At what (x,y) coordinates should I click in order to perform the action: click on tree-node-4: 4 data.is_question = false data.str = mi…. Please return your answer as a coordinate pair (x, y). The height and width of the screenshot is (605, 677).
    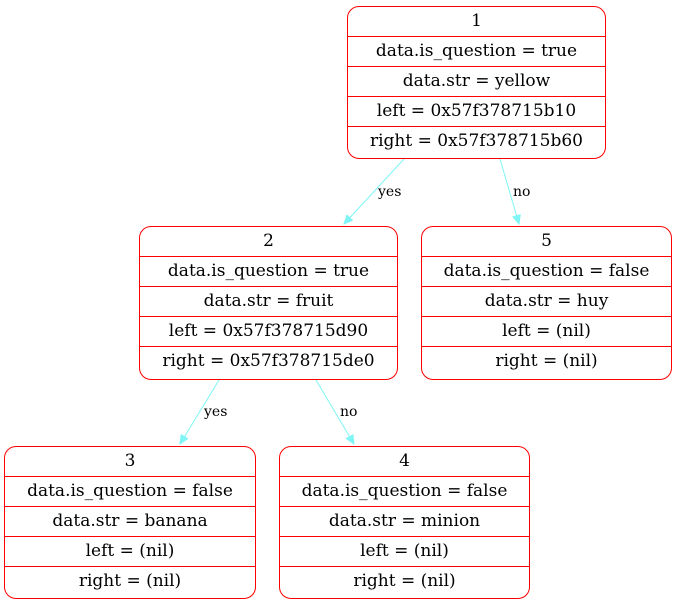
    Looking at the image, I should click on (404, 522).